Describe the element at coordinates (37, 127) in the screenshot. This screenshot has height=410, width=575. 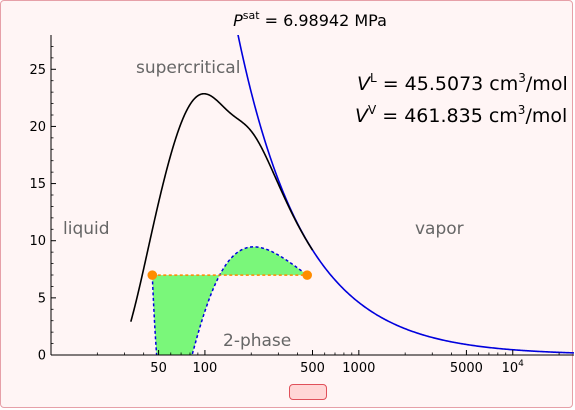
I see `y-tick-label: 20` at that location.